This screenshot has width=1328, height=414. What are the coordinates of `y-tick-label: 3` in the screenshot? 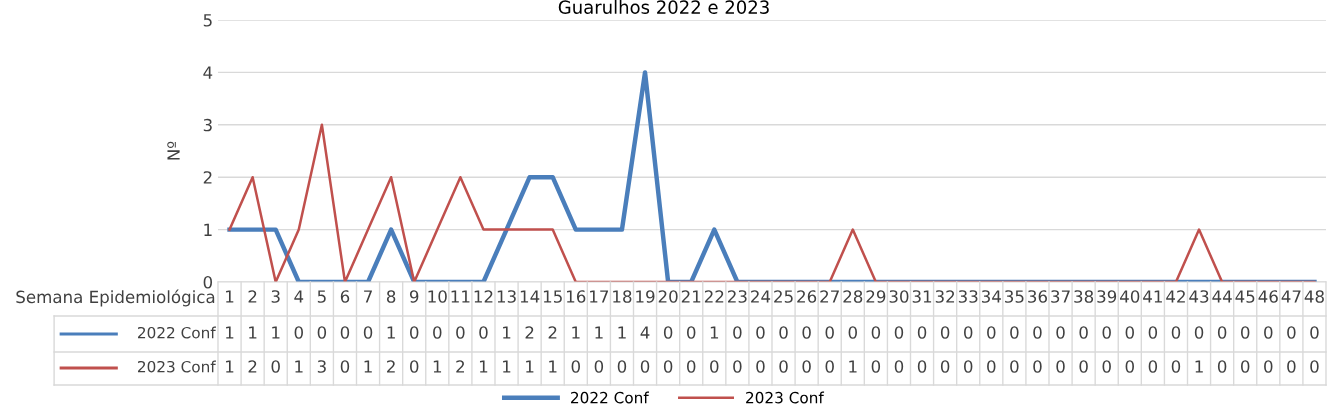 It's located at (207, 125).